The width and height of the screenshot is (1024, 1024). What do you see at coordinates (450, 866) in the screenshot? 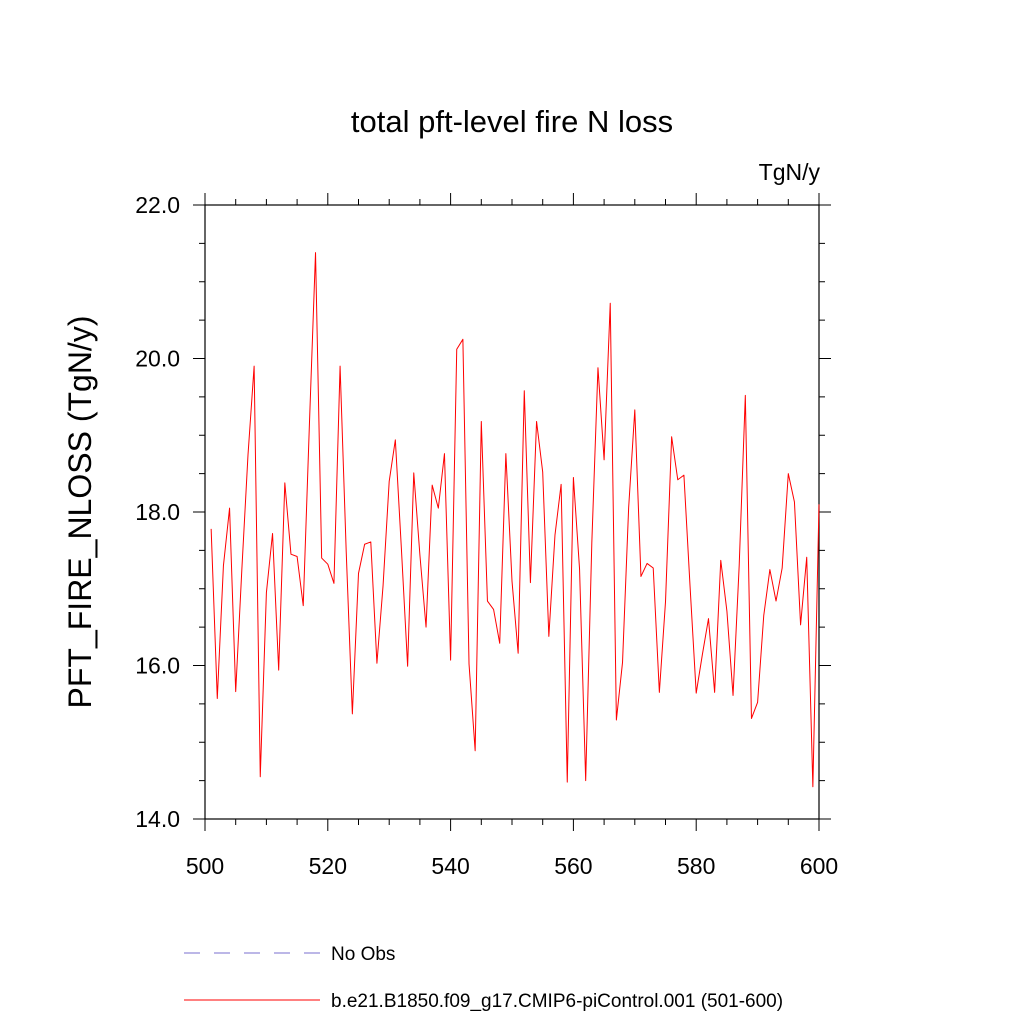
I see `x-tick-label: 540` at bounding box center [450, 866].